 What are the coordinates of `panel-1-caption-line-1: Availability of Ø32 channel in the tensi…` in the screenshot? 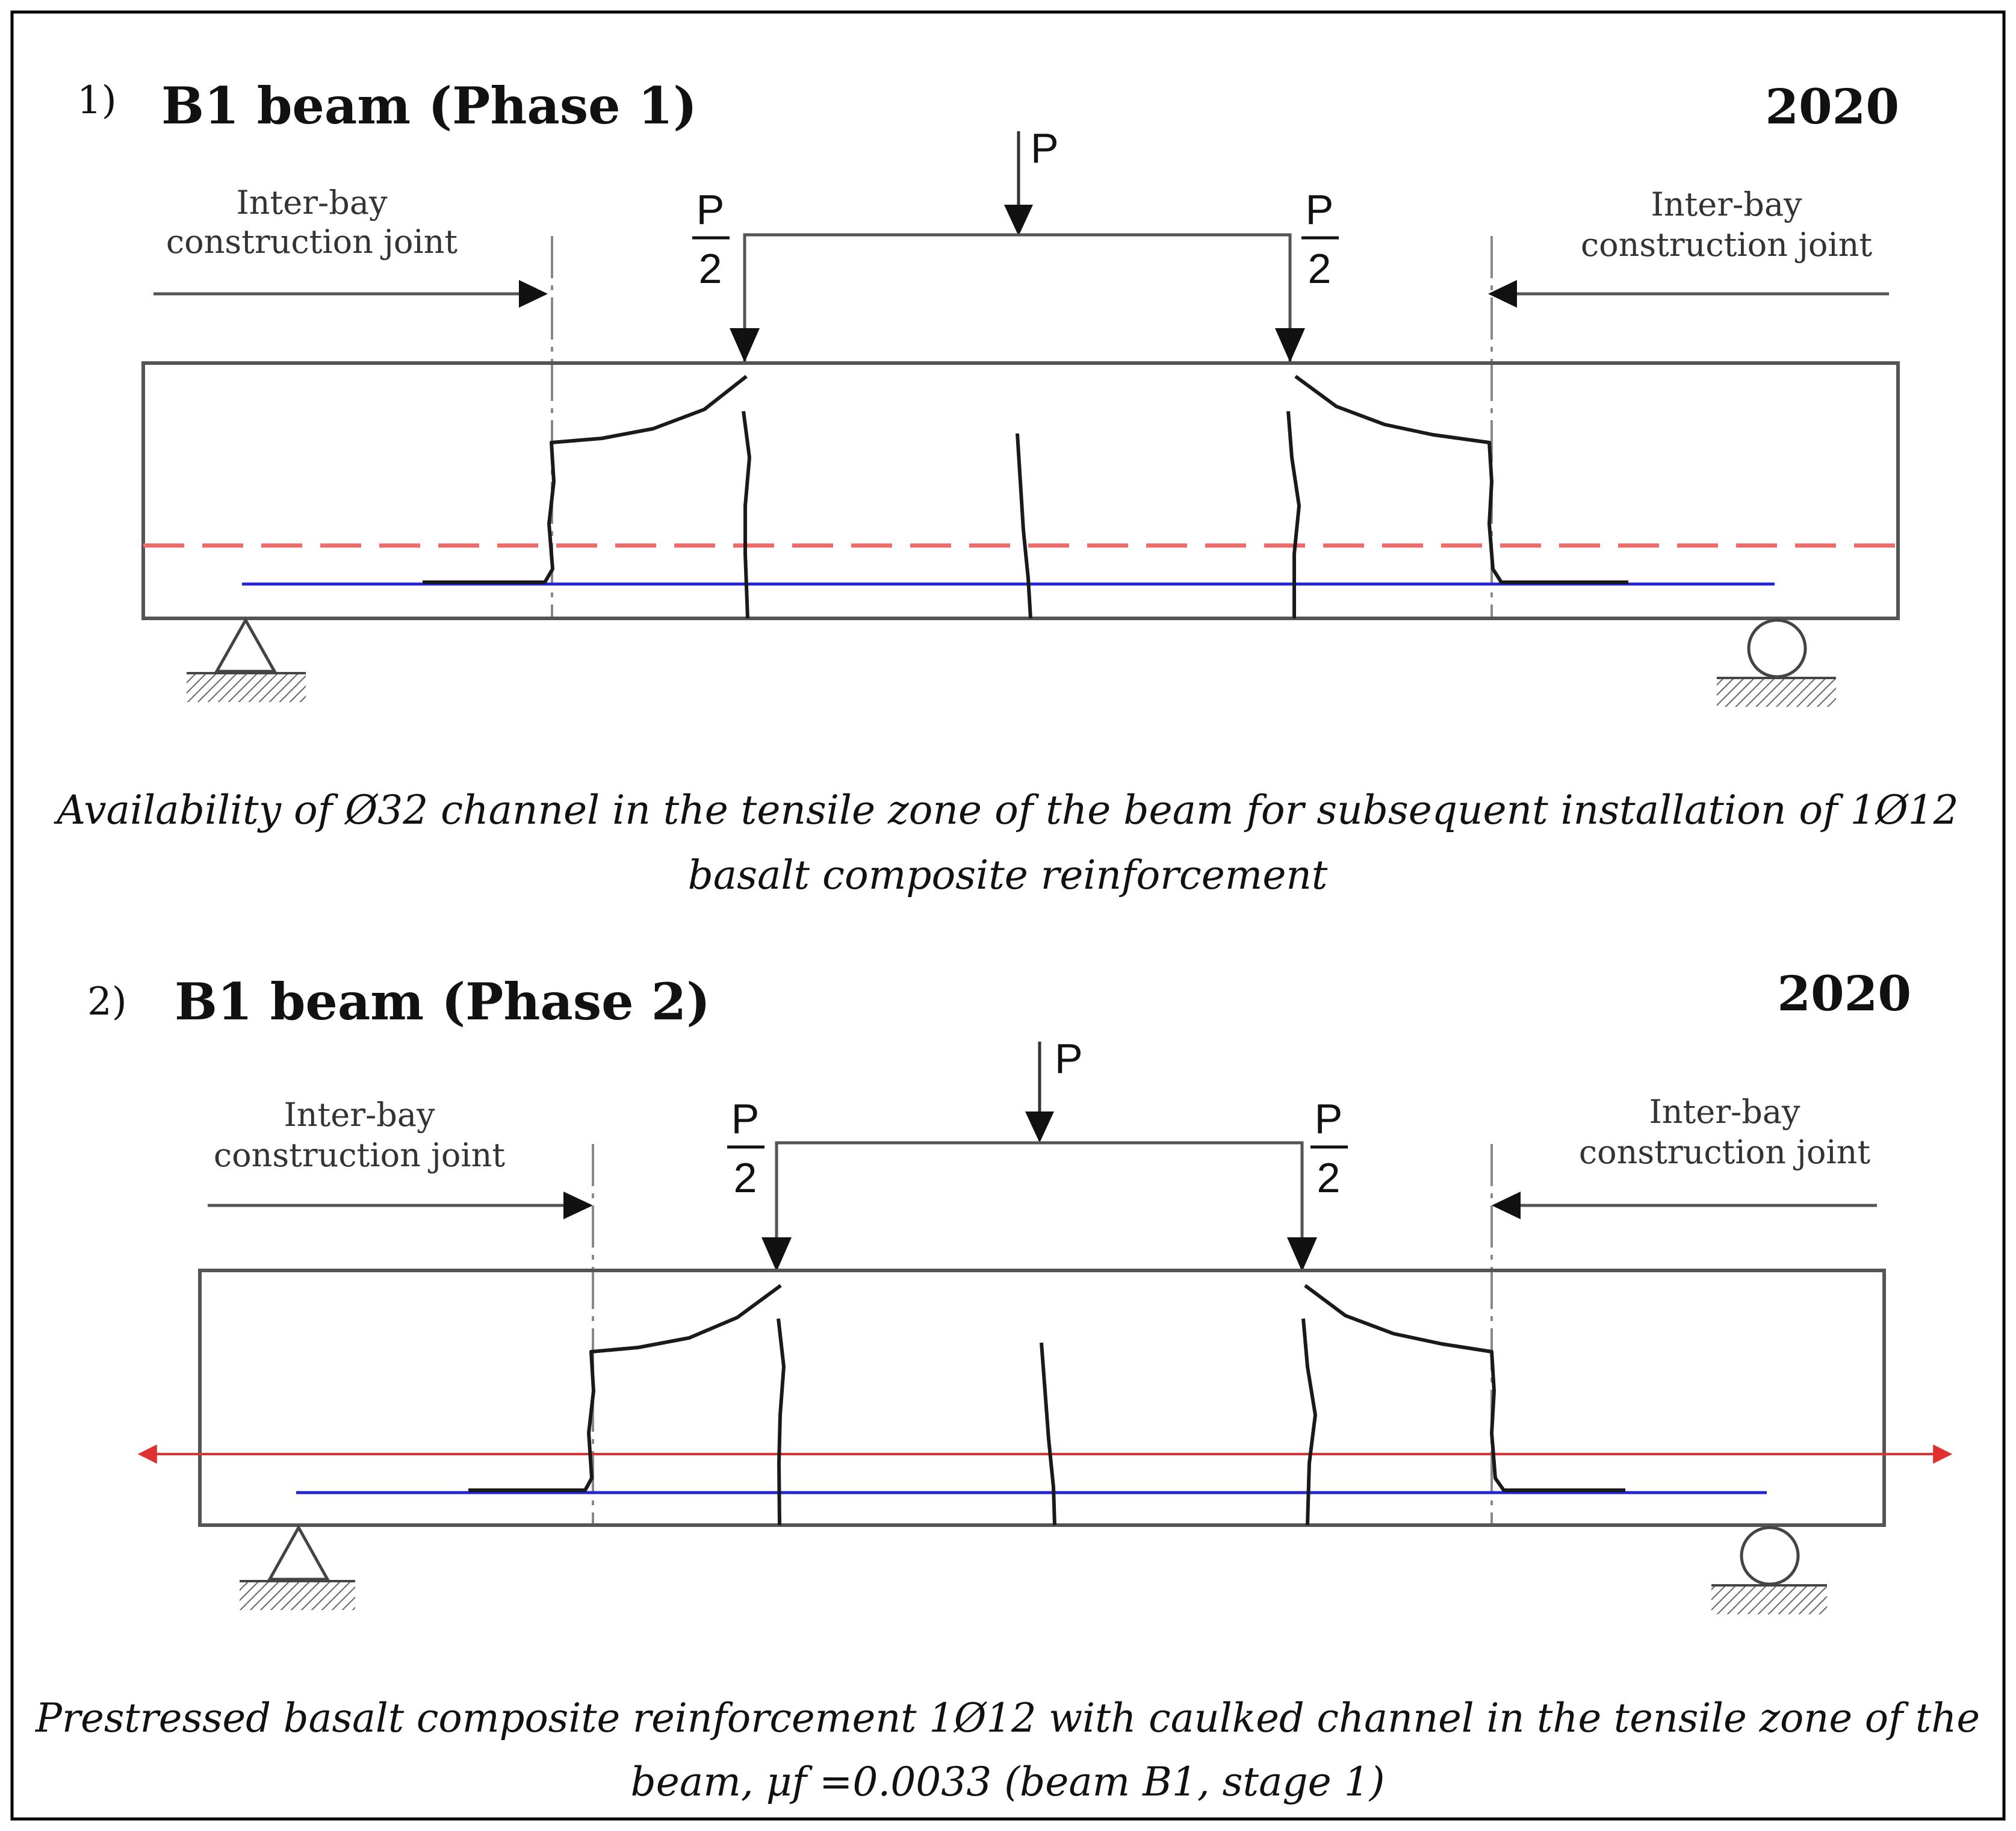 It's located at (1005, 810).